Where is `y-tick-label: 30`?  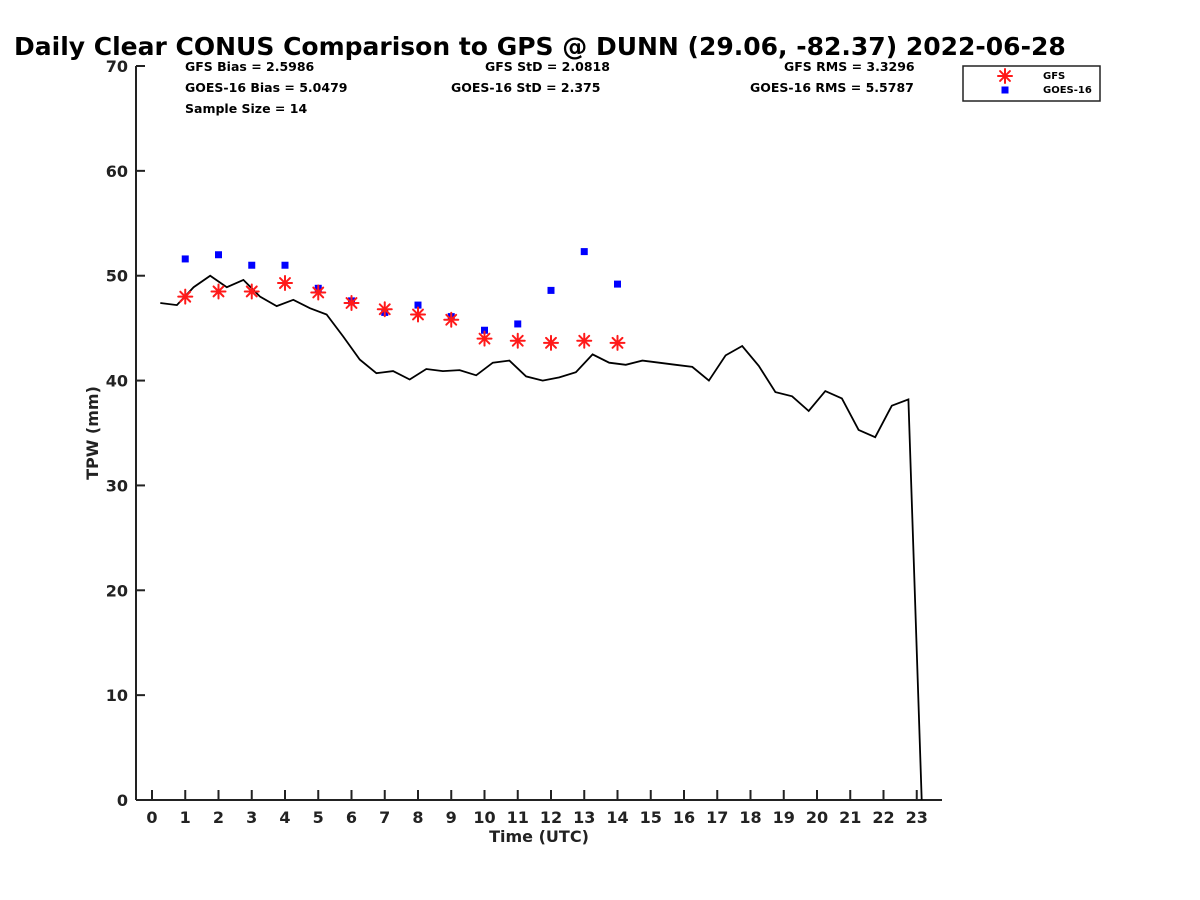
y-tick-label: 30 is located at coordinates (117, 485).